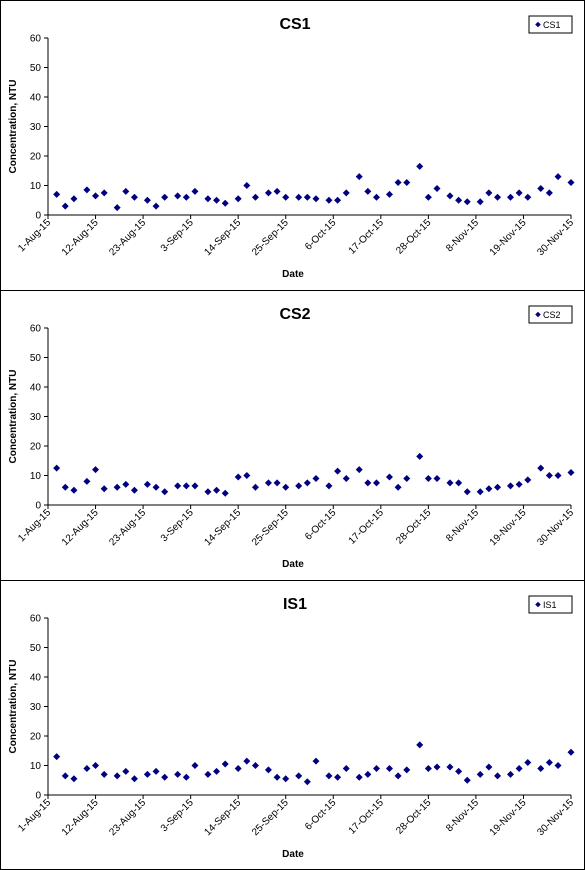  Describe the element at coordinates (177, 235) in the screenshot. I see `chart-0-x-tick-label: 3-Sep-15` at that location.